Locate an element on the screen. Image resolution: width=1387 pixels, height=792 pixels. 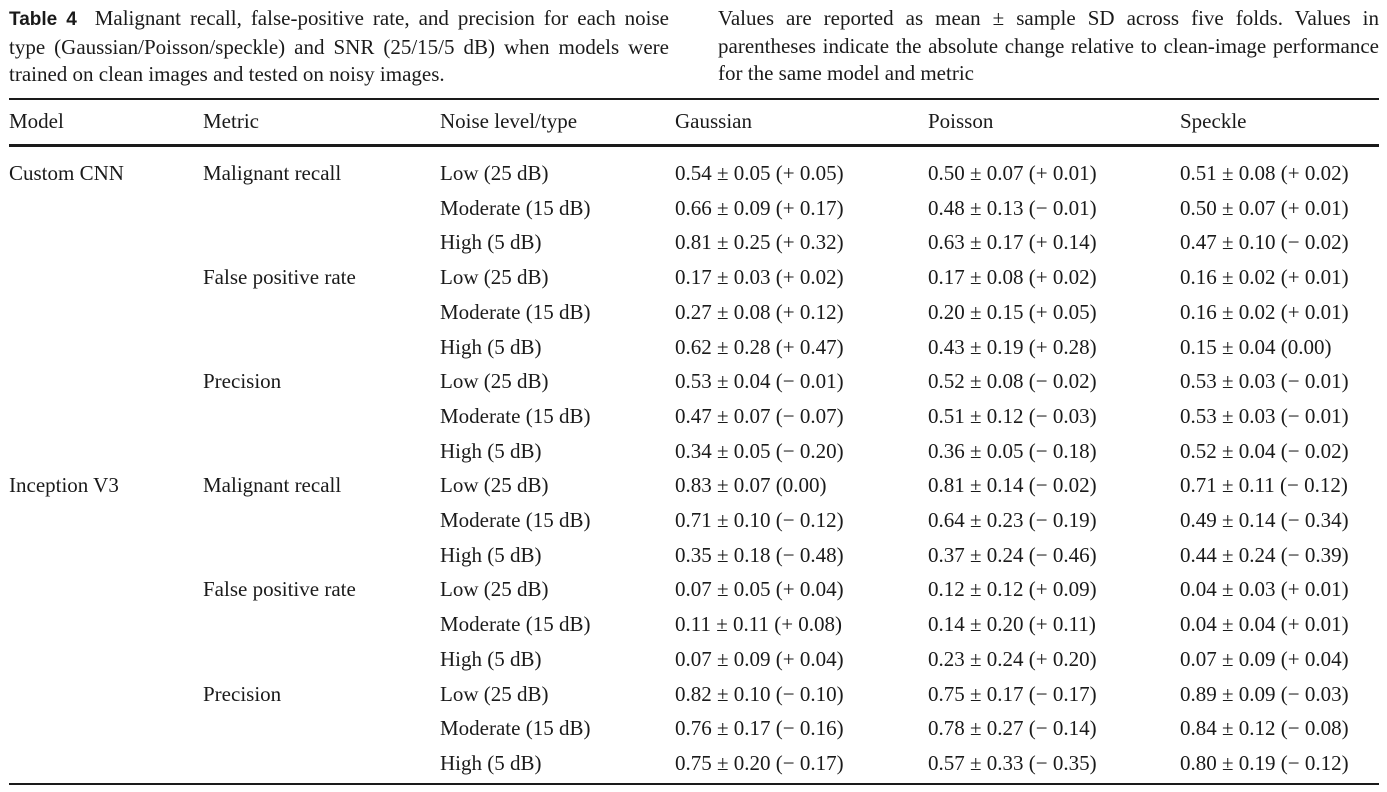
gaussian-cell: 0.82 ± 0.10 (− 0.10) is located at coordinates (759, 693).